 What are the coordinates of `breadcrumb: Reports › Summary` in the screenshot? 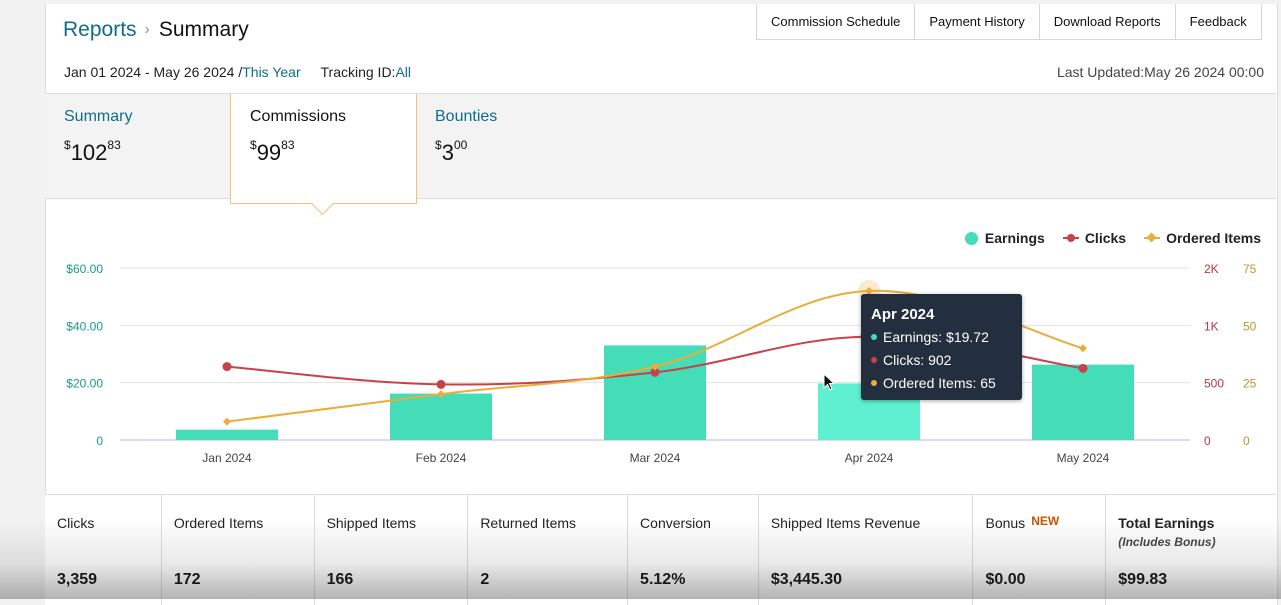 It's located at (156, 30).